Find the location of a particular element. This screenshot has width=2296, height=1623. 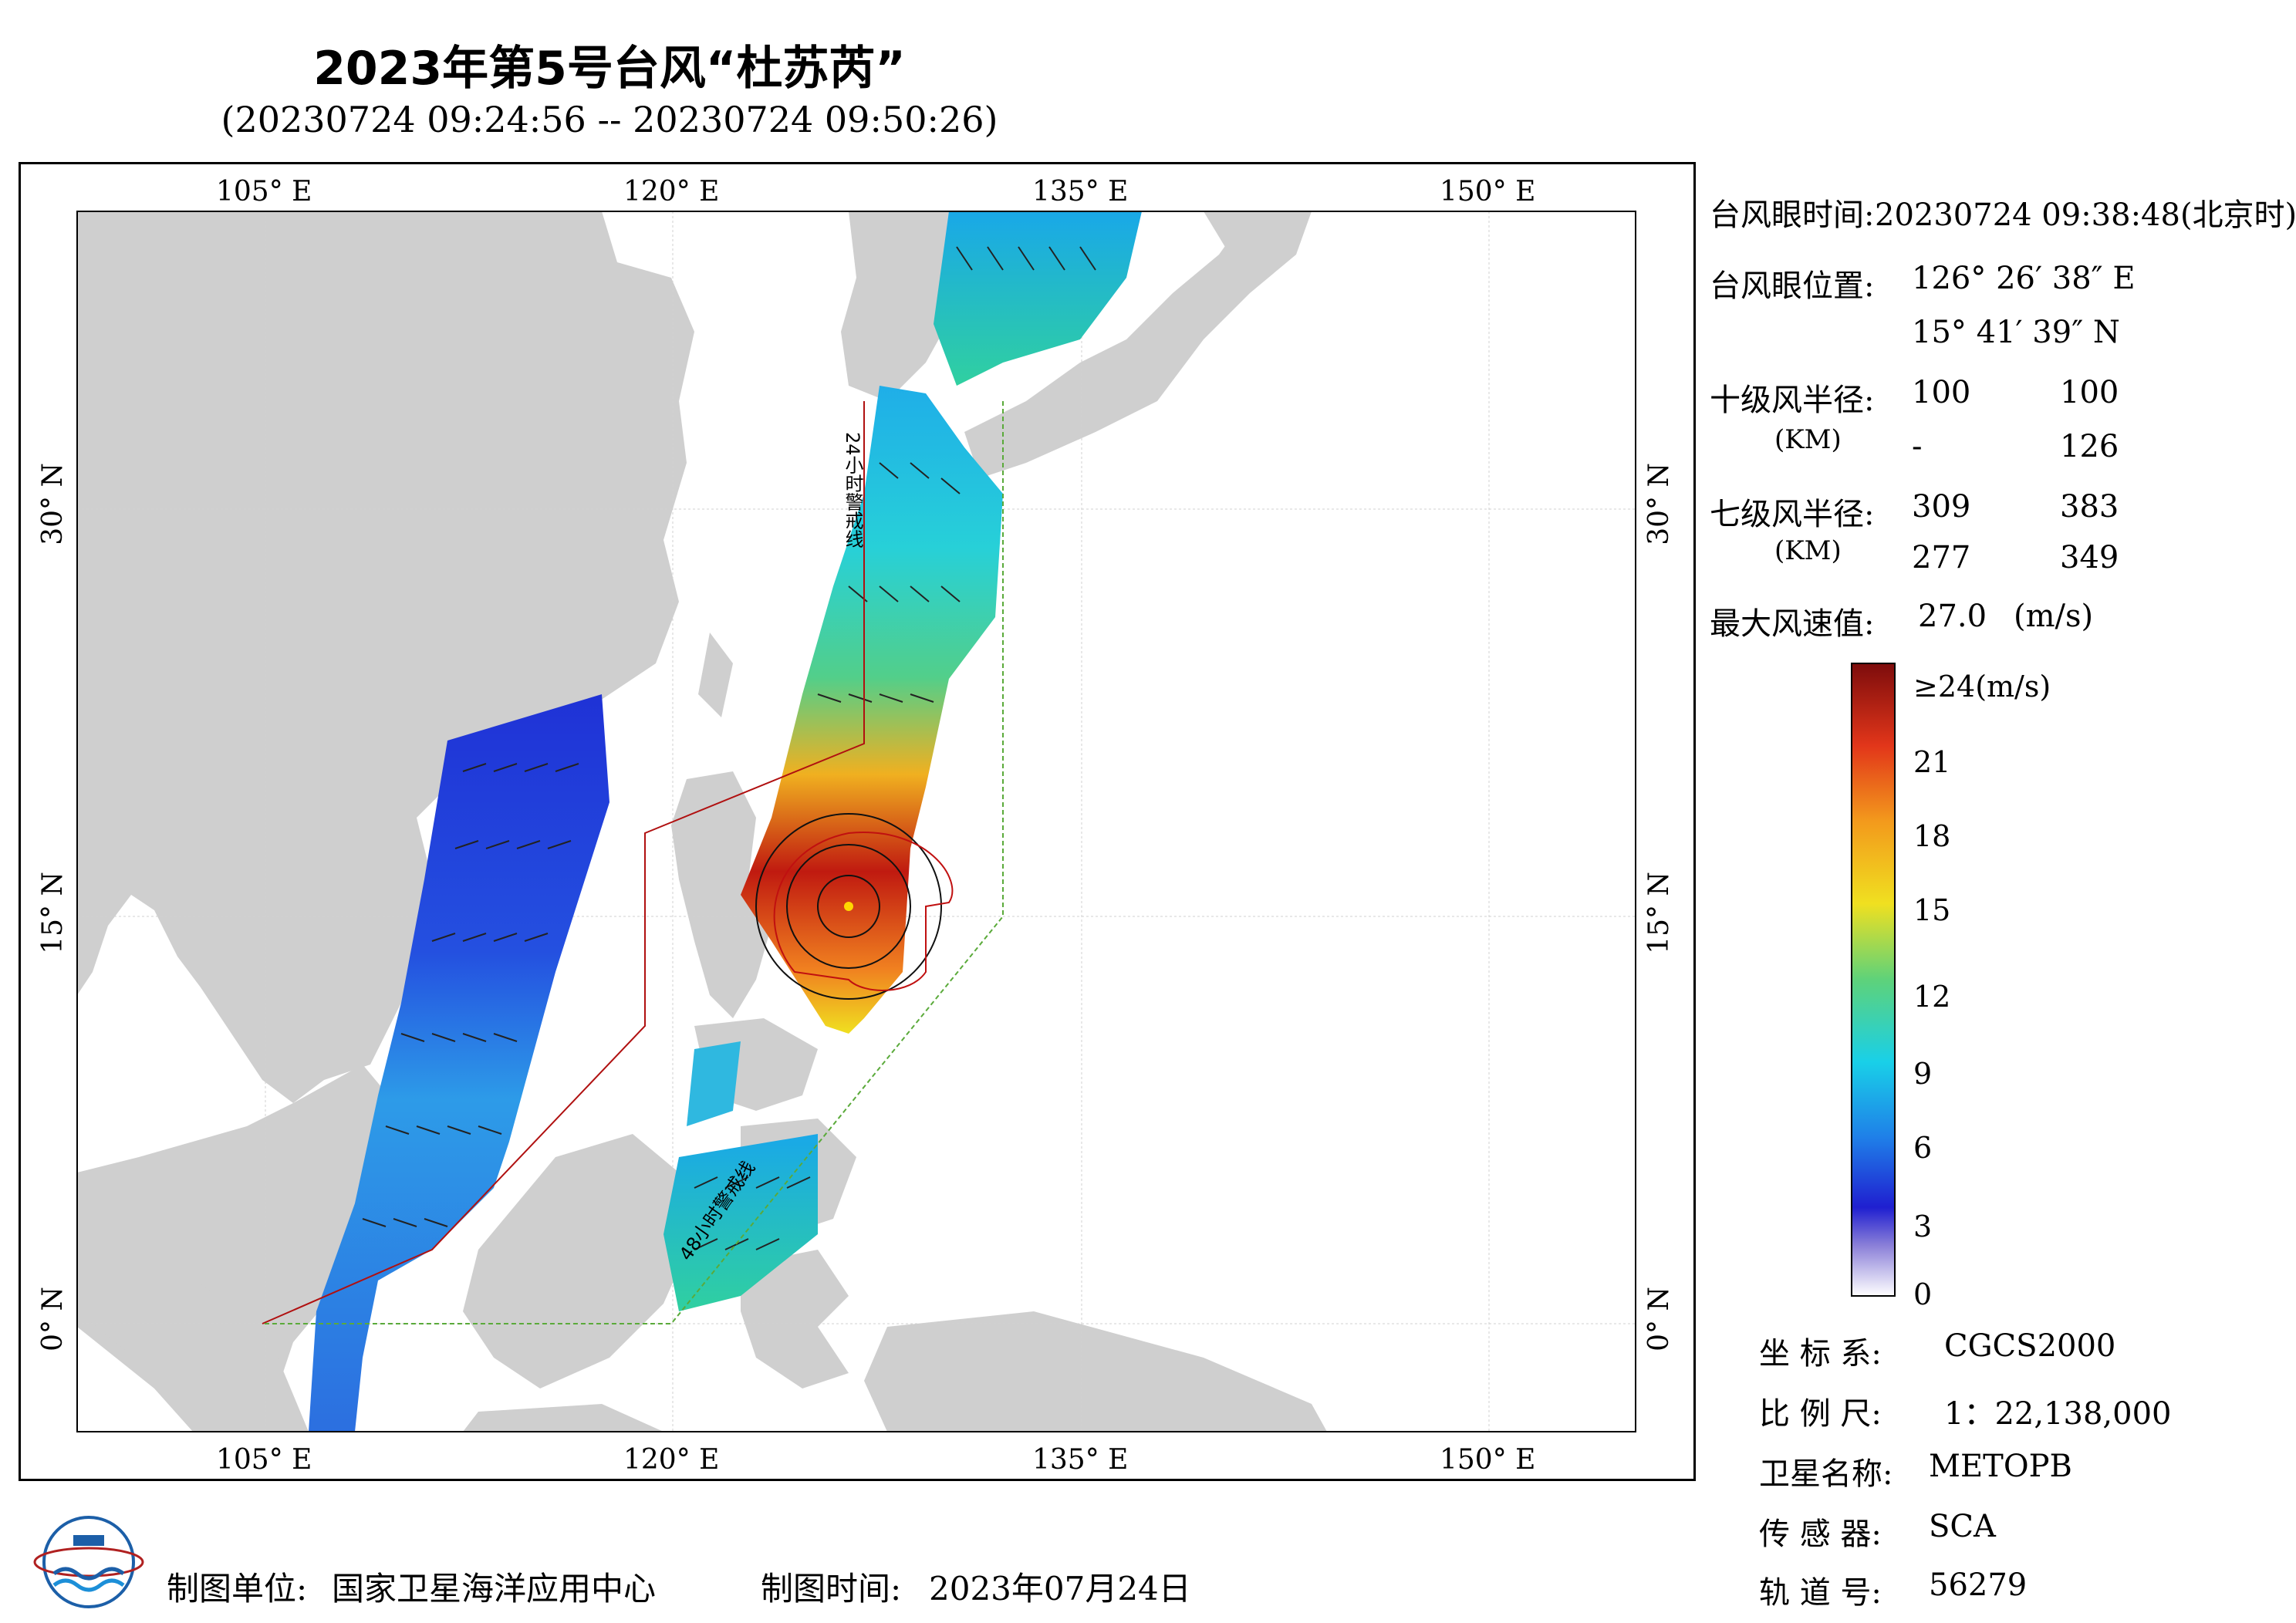

nsoas-logo-icon is located at coordinates (88, 1562).